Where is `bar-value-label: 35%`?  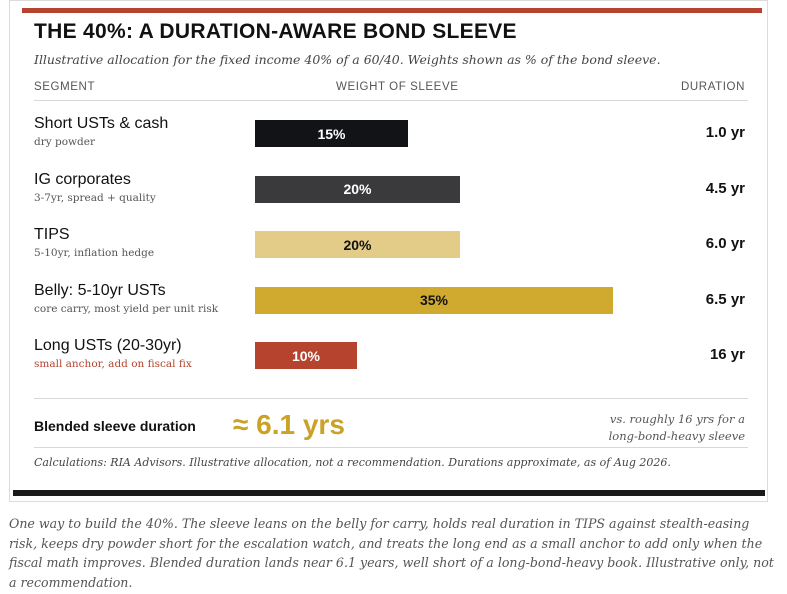
bar-value-label: 35% is located at coordinates (434, 300).